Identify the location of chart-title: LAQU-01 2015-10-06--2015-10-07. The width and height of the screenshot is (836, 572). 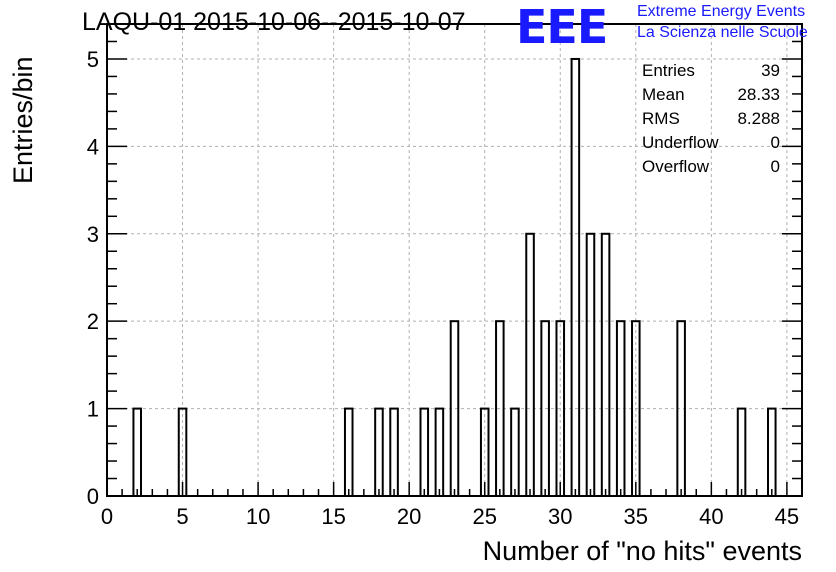
(274, 22).